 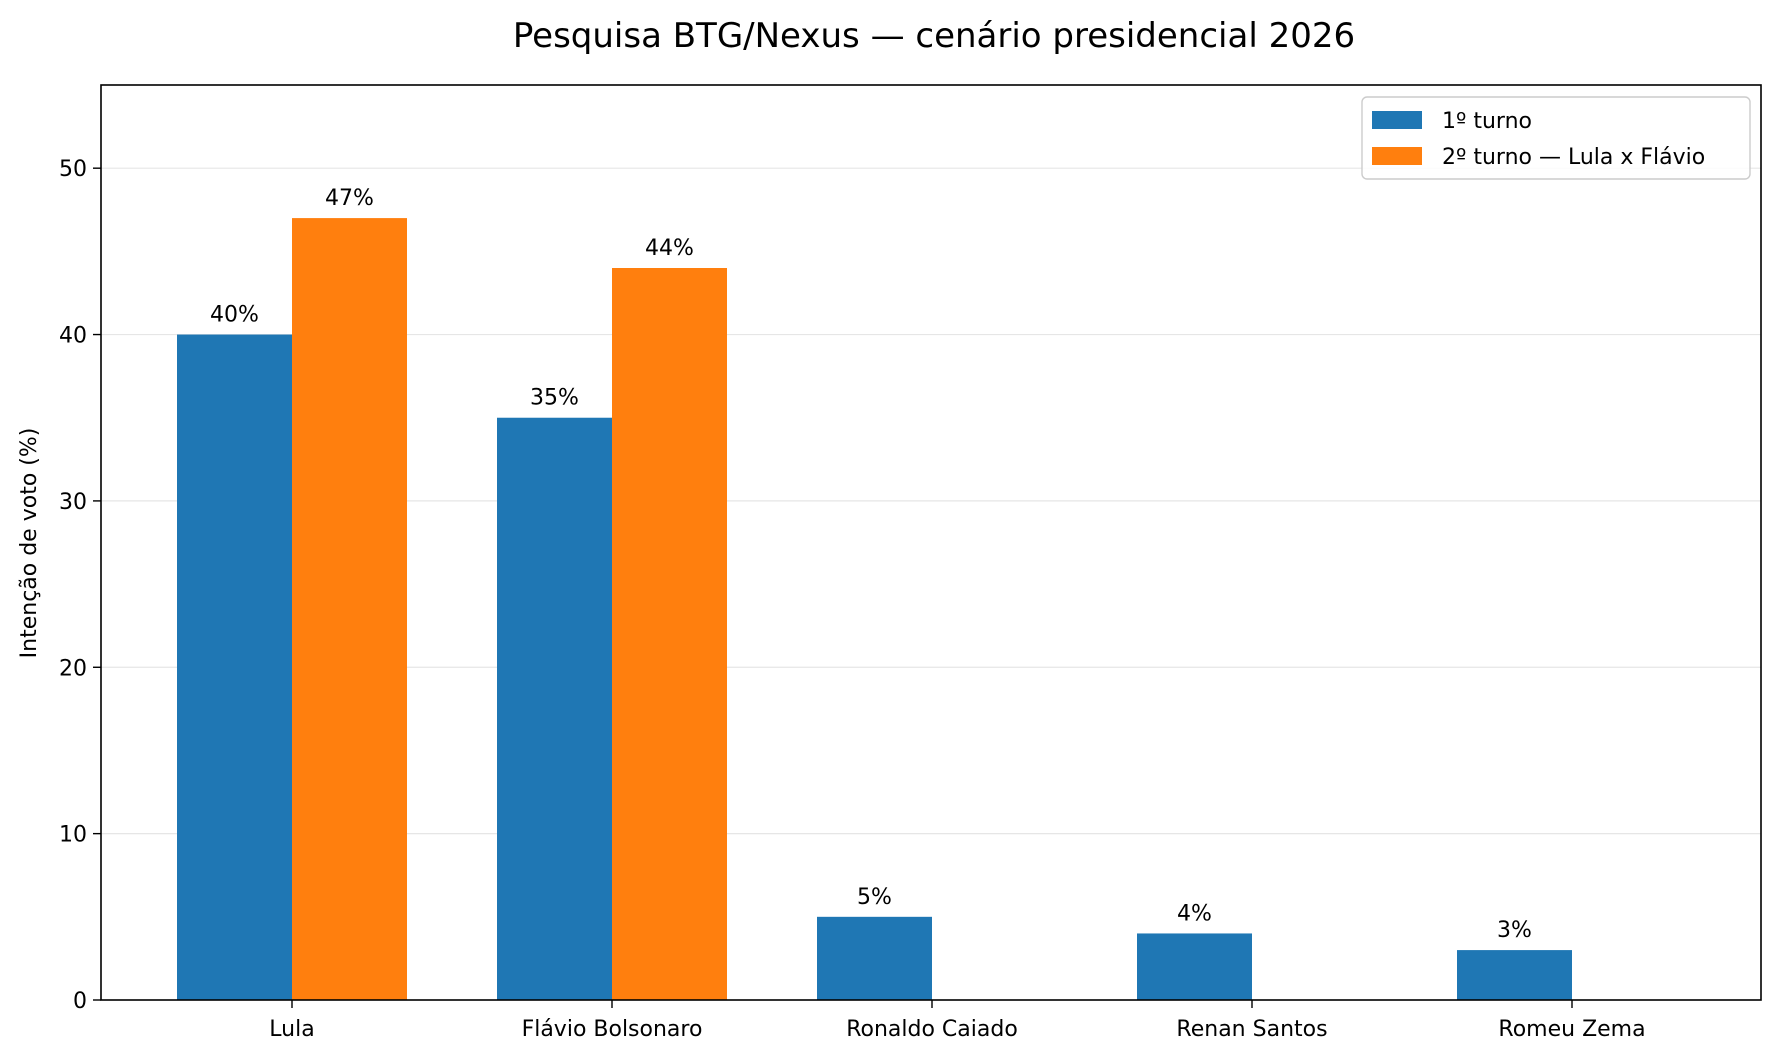 I want to click on data-label: 44%, so click(x=669, y=248).